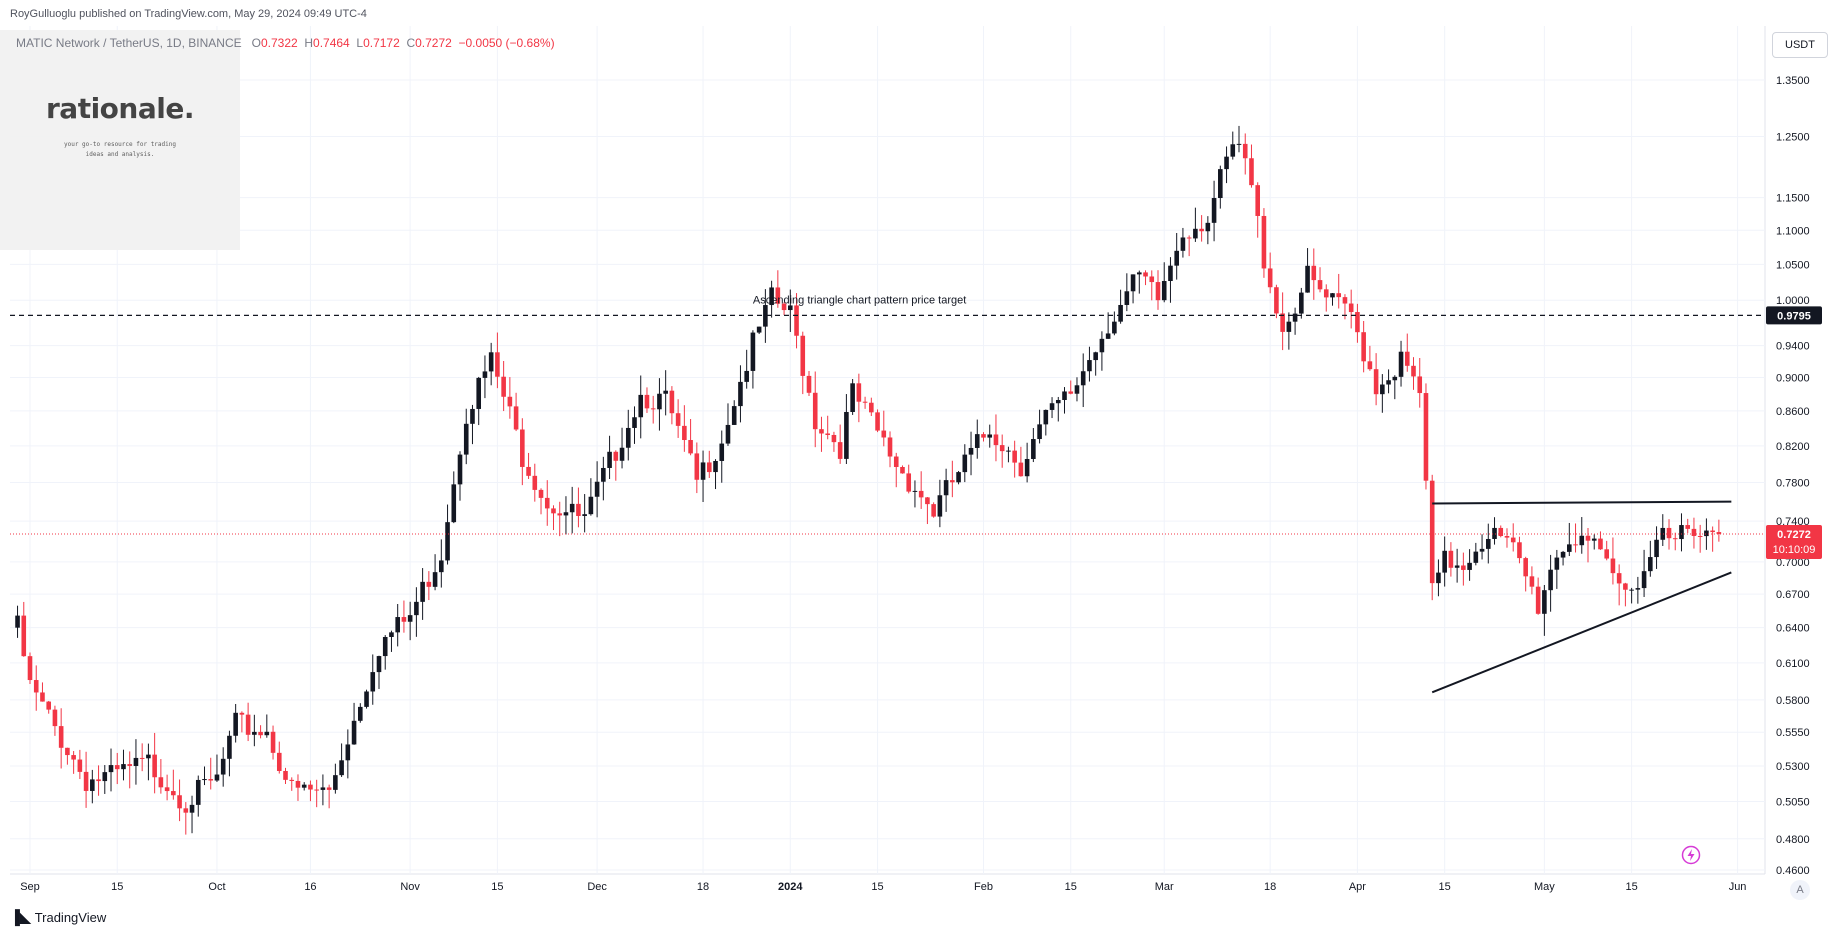 The image size is (1835, 931). Describe the element at coordinates (1738, 887) in the screenshot. I see `time-tick-label: Jun` at that location.